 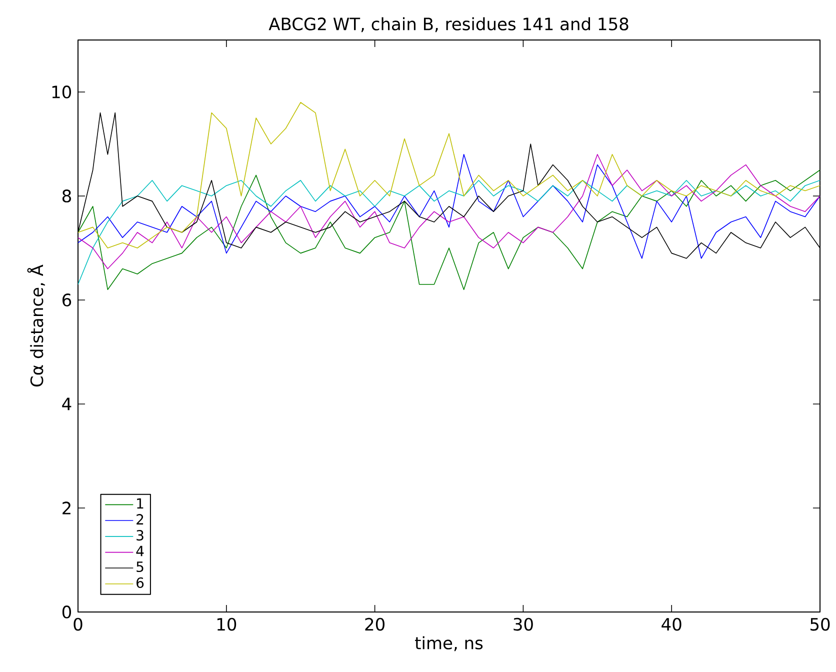 What do you see at coordinates (36, 325) in the screenshot?
I see `y-axis-title: Cα distance, Å` at bounding box center [36, 325].